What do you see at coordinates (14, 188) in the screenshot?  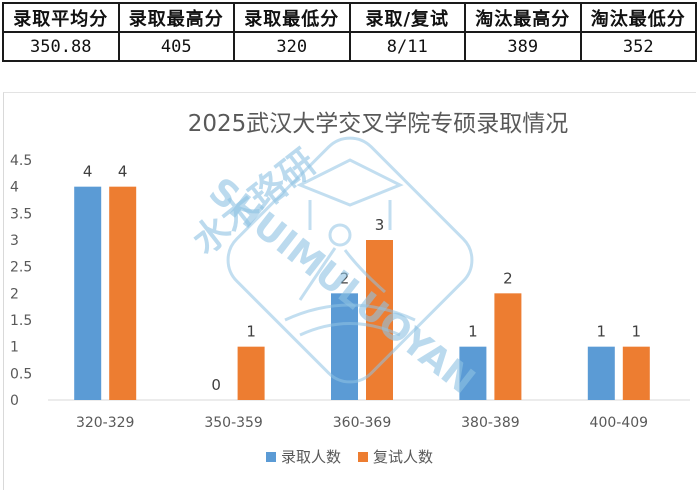 I see `y-tick-label: 4` at bounding box center [14, 188].